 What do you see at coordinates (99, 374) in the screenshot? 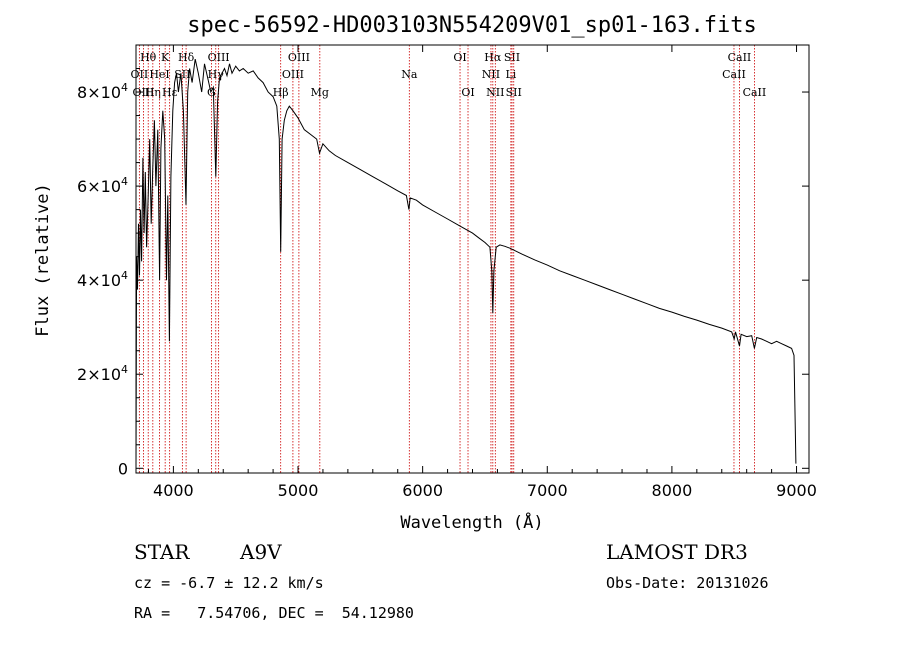
I see `y-tick-mantissa: 2×10` at bounding box center [99, 374].